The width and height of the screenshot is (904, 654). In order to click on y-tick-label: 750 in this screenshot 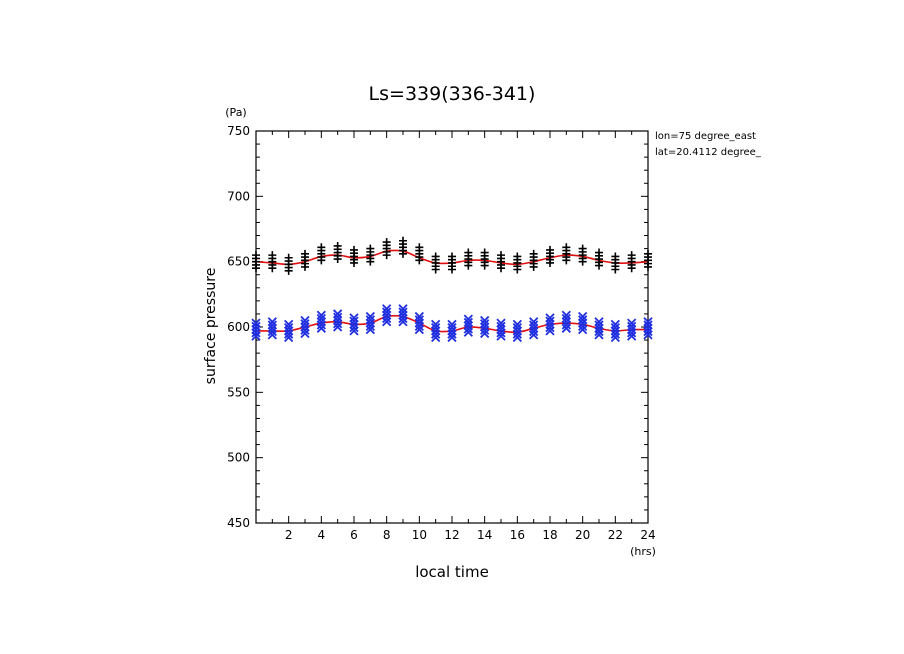, I will do `click(238, 131)`.